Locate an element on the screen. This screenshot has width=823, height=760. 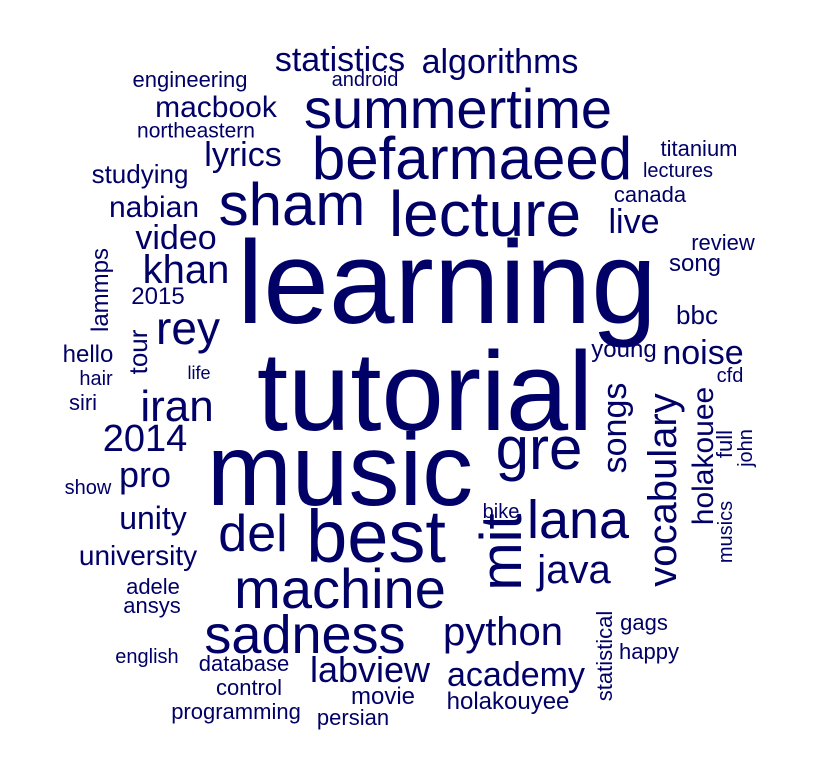
word-ansys: ansys is located at coordinates (152, 605).